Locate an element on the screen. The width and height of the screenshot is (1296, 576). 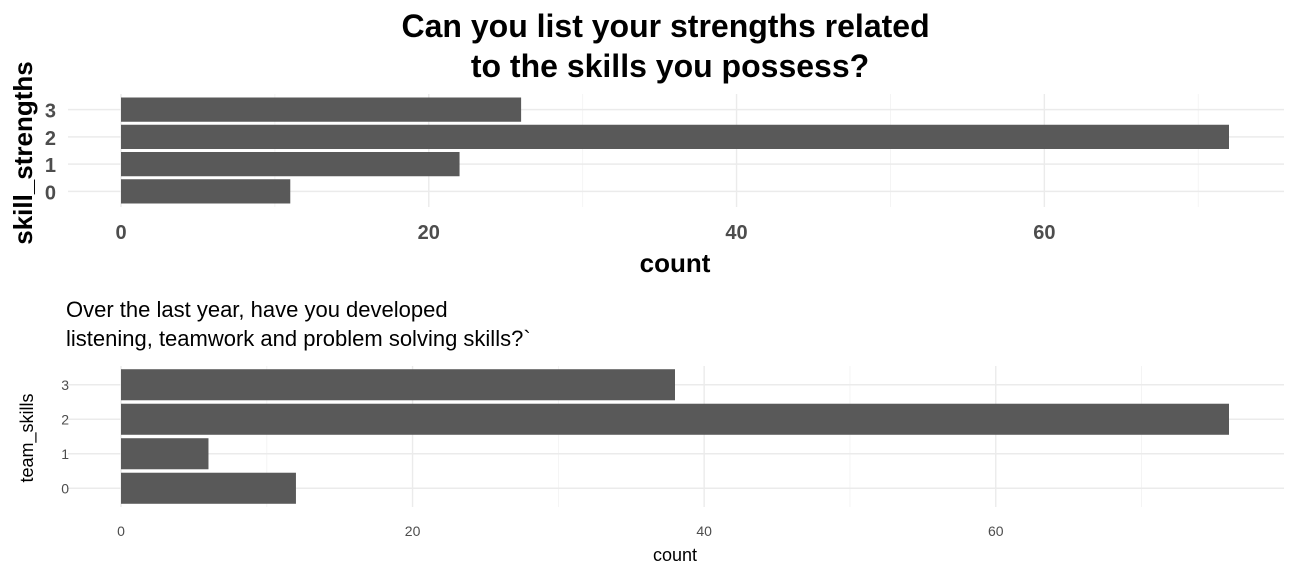
y-axis-label: skill_strengths is located at coordinates (23, 153).